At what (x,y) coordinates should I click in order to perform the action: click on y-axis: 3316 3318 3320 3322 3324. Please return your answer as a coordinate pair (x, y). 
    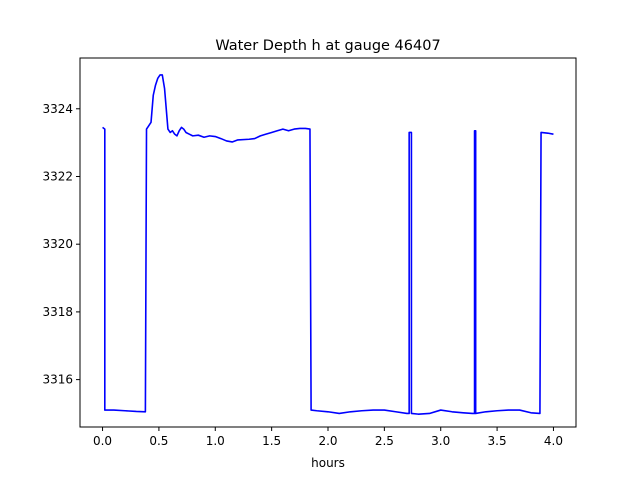
    Looking at the image, I should click on (61, 244).